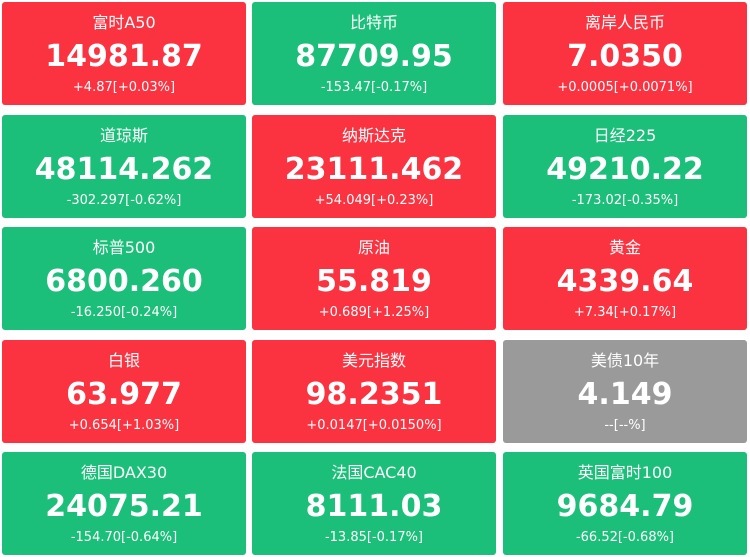 The width and height of the screenshot is (750, 557). I want to click on market-tile: 白银 63.977 +0.654[+1.03%], so click(124, 391).